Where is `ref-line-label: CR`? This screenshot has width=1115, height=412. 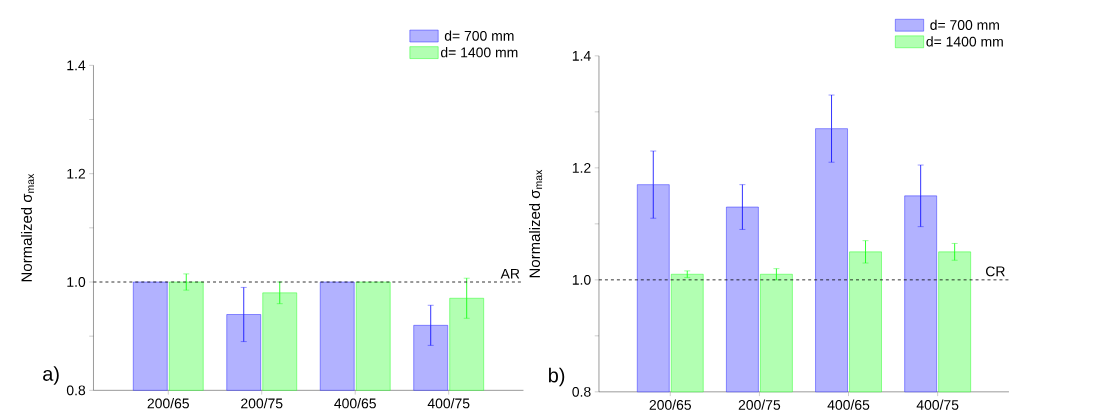
ref-line-label: CR is located at coordinates (995, 271).